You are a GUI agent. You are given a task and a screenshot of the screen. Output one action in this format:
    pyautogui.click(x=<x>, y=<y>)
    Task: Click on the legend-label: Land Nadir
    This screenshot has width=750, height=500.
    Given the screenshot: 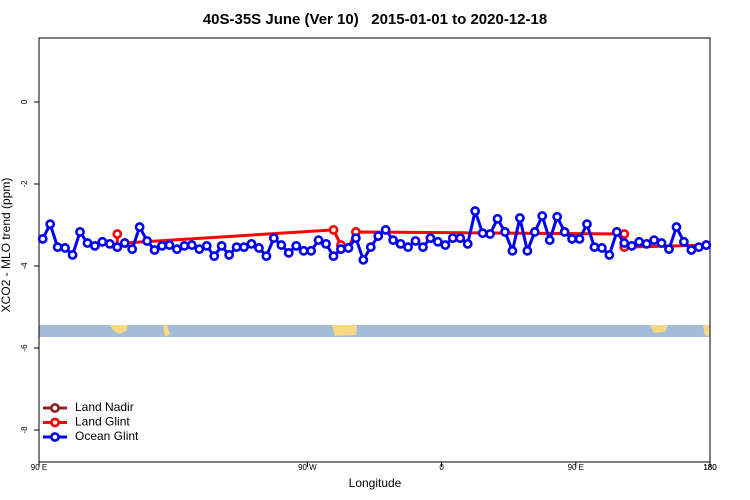 What is the action you would take?
    pyautogui.click(x=104, y=407)
    